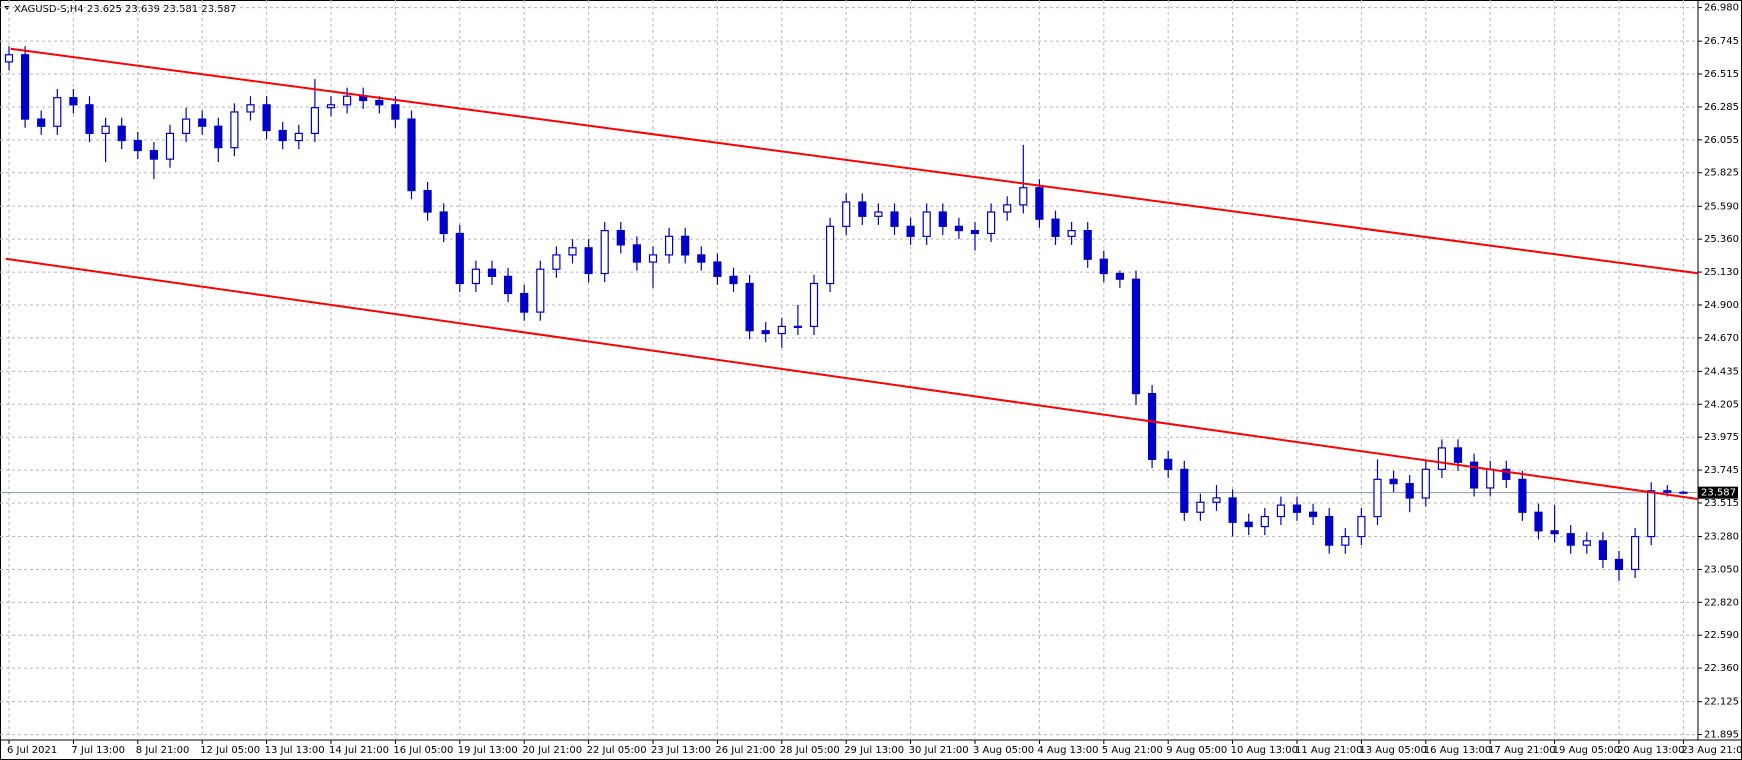 Image resolution: width=1742 pixels, height=760 pixels. Describe the element at coordinates (1721, 503) in the screenshot. I see `y-tick-label: 23.515` at that location.